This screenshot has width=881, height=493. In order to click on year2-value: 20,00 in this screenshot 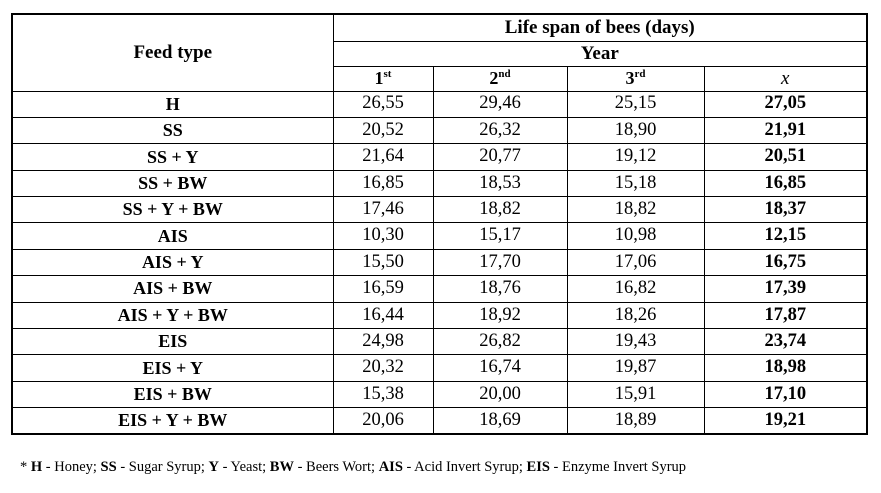, I will do `click(500, 394)`.